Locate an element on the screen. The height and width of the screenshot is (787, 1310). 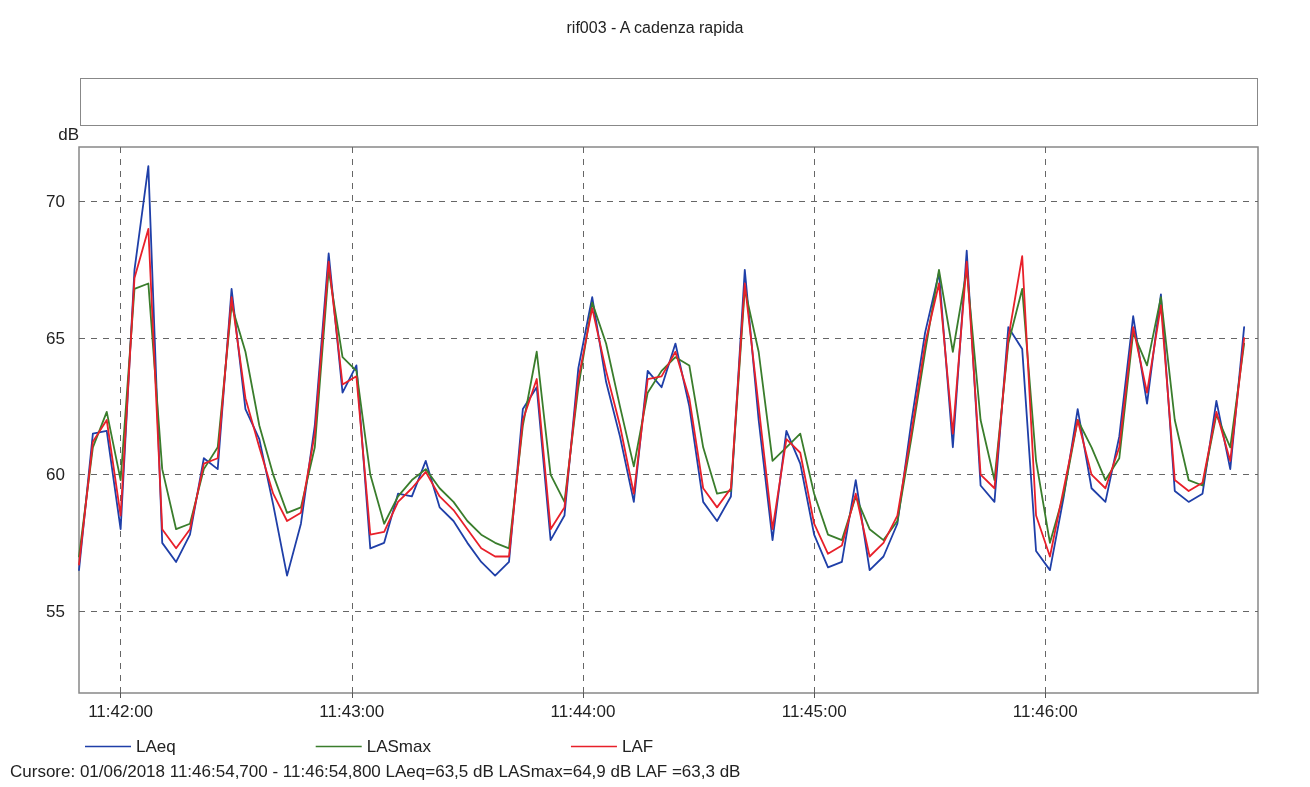
y-tick-label: 65 is located at coordinates (55, 338).